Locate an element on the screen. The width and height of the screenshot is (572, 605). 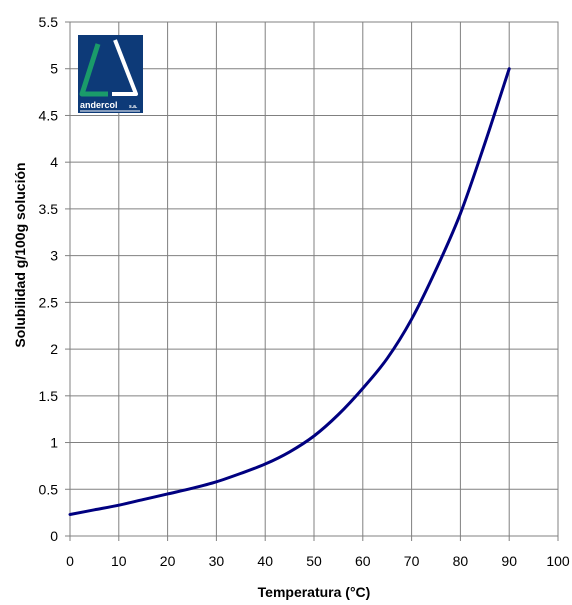
y-tick-label: 0.5 is located at coordinates (49, 489).